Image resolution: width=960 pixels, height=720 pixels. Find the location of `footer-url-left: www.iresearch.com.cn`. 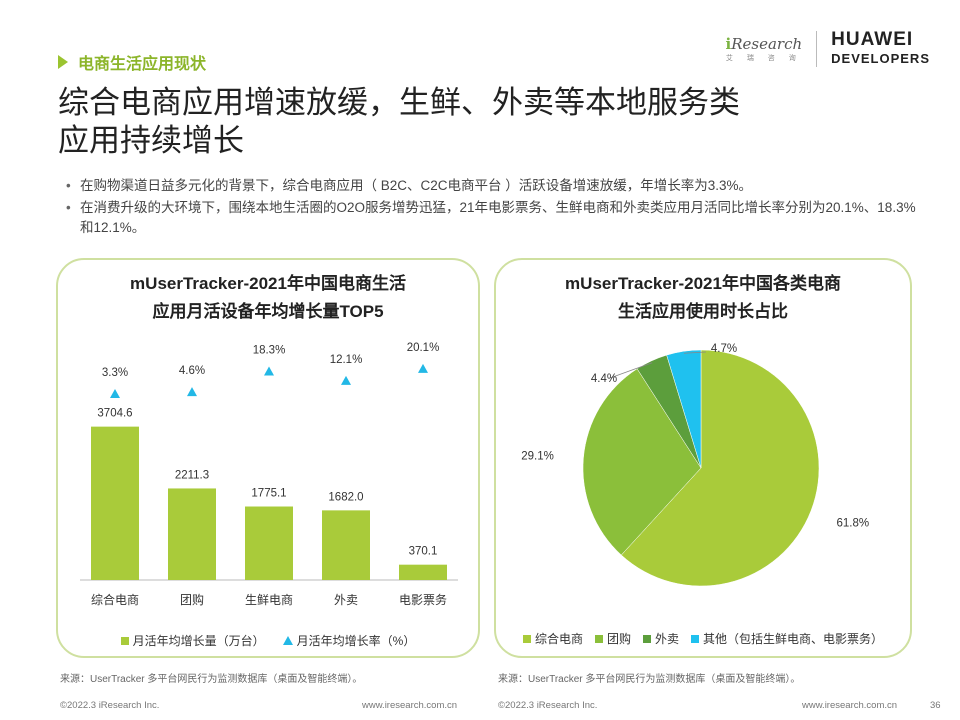

footer-url-left: www.iresearch.com.cn is located at coordinates (410, 705).